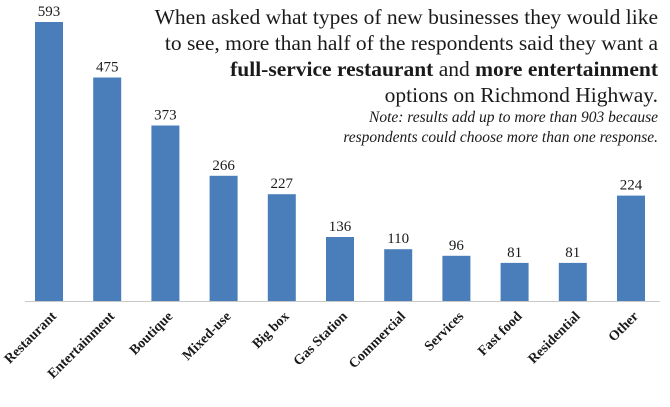  I want to click on bar-commercial, so click(398, 275).